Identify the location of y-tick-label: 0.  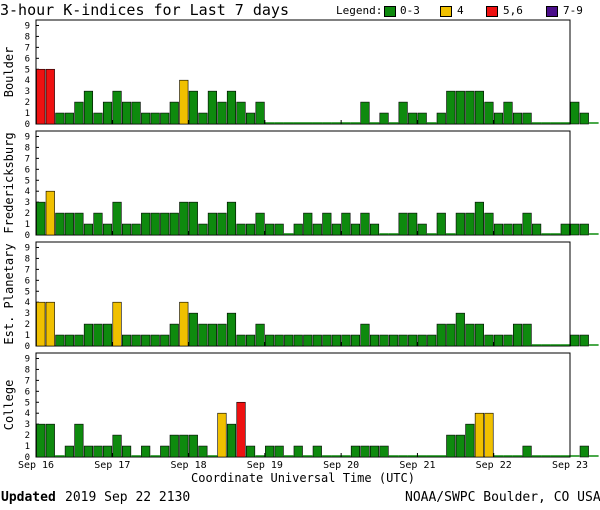
(27, 125).